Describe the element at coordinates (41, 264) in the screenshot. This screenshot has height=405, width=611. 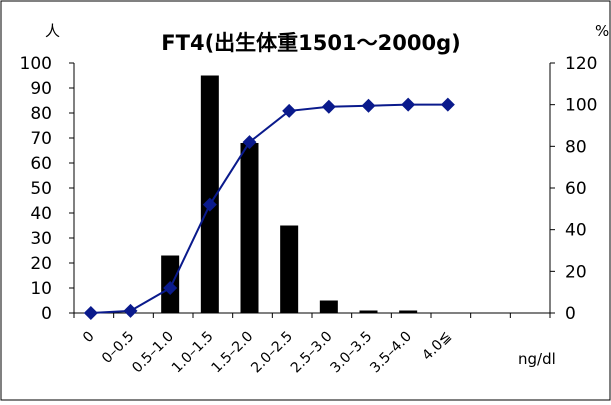
I see `left-tick-label: 20` at that location.